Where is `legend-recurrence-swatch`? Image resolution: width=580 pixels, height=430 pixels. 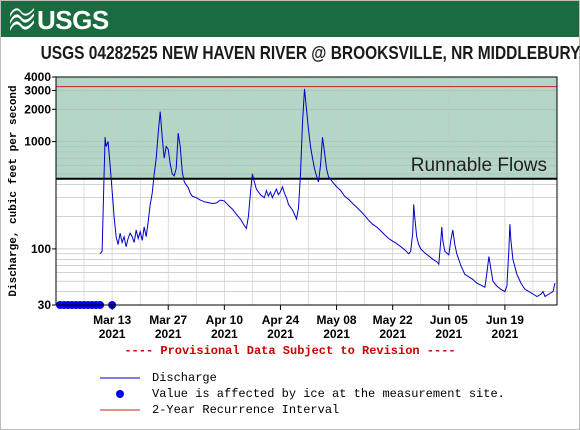 legend-recurrence-swatch is located at coordinates (120, 410).